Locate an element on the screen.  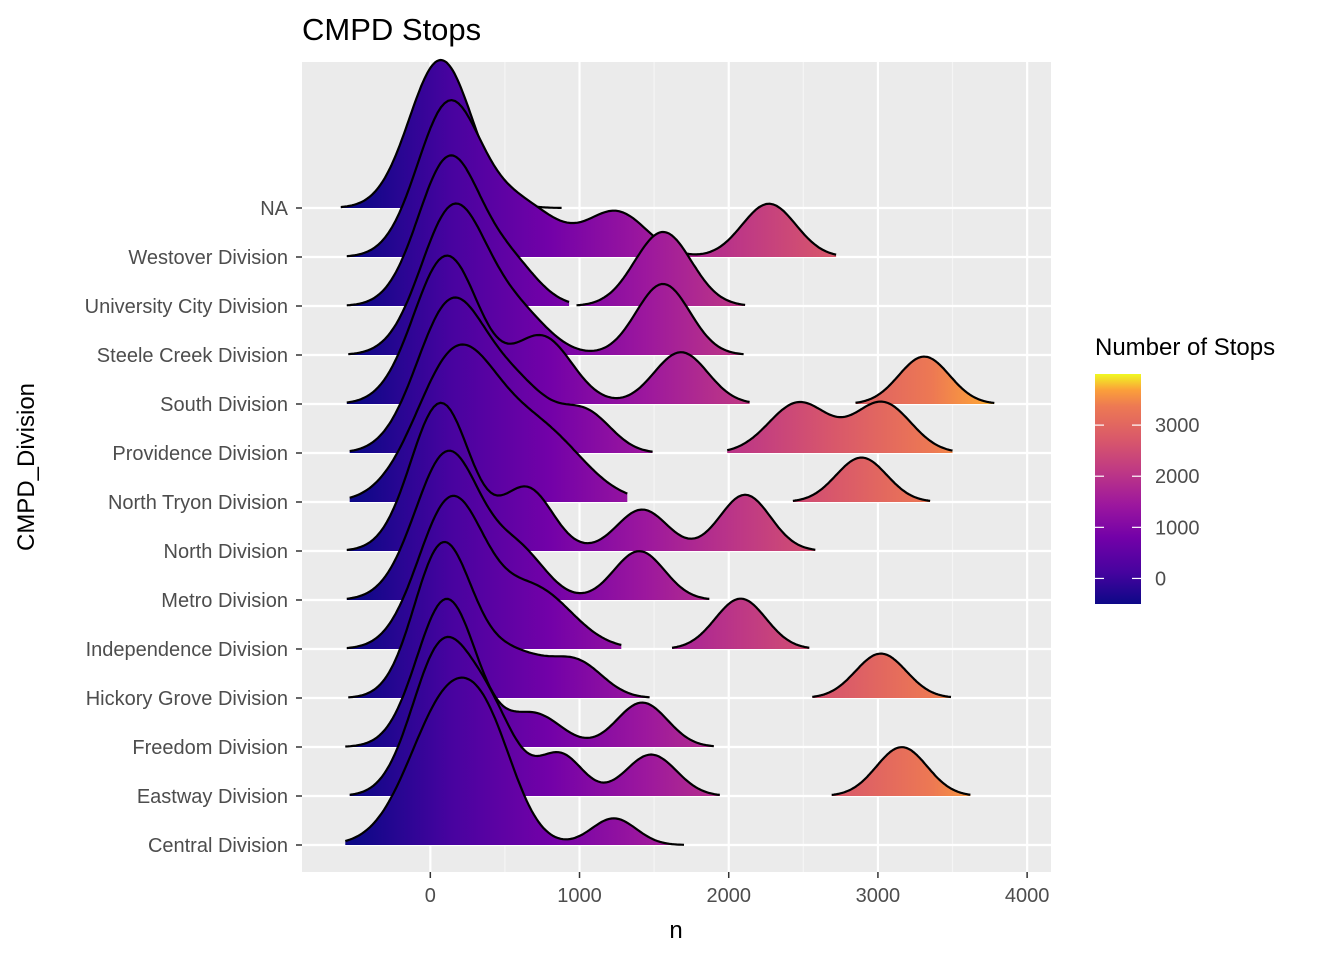
x-axis-ticks: 0 1000 2000 3000 4000 is located at coordinates (737, 889).